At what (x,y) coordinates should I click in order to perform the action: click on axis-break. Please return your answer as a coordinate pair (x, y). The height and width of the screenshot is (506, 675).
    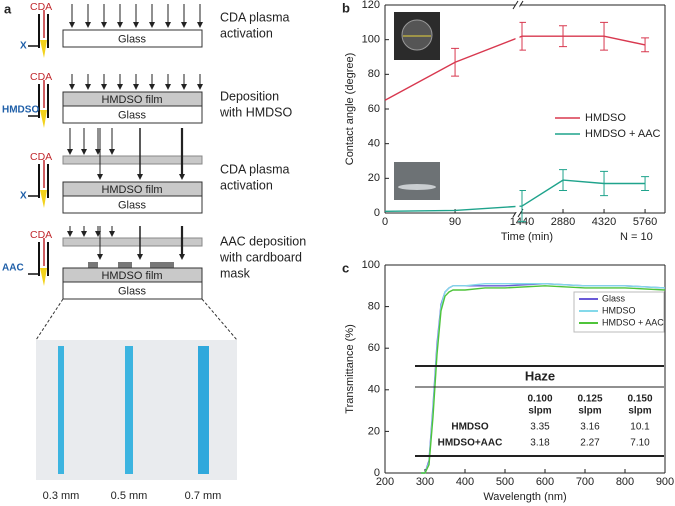
    Looking at the image, I should click on (515, 5).